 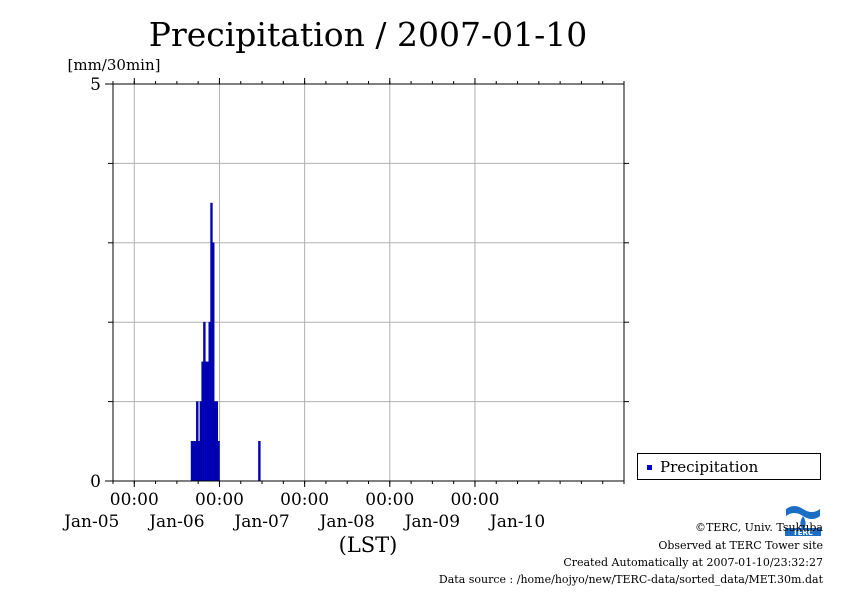 I want to click on bars, so click(x=225, y=342).